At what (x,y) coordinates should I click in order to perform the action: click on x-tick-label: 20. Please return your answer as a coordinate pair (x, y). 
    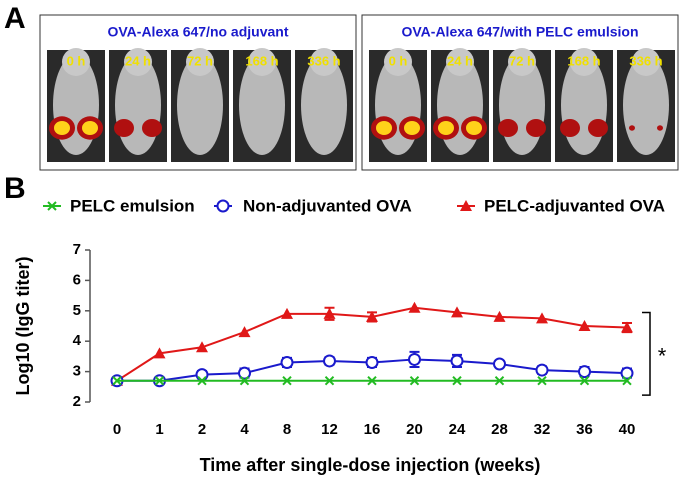
    Looking at the image, I should click on (414, 429).